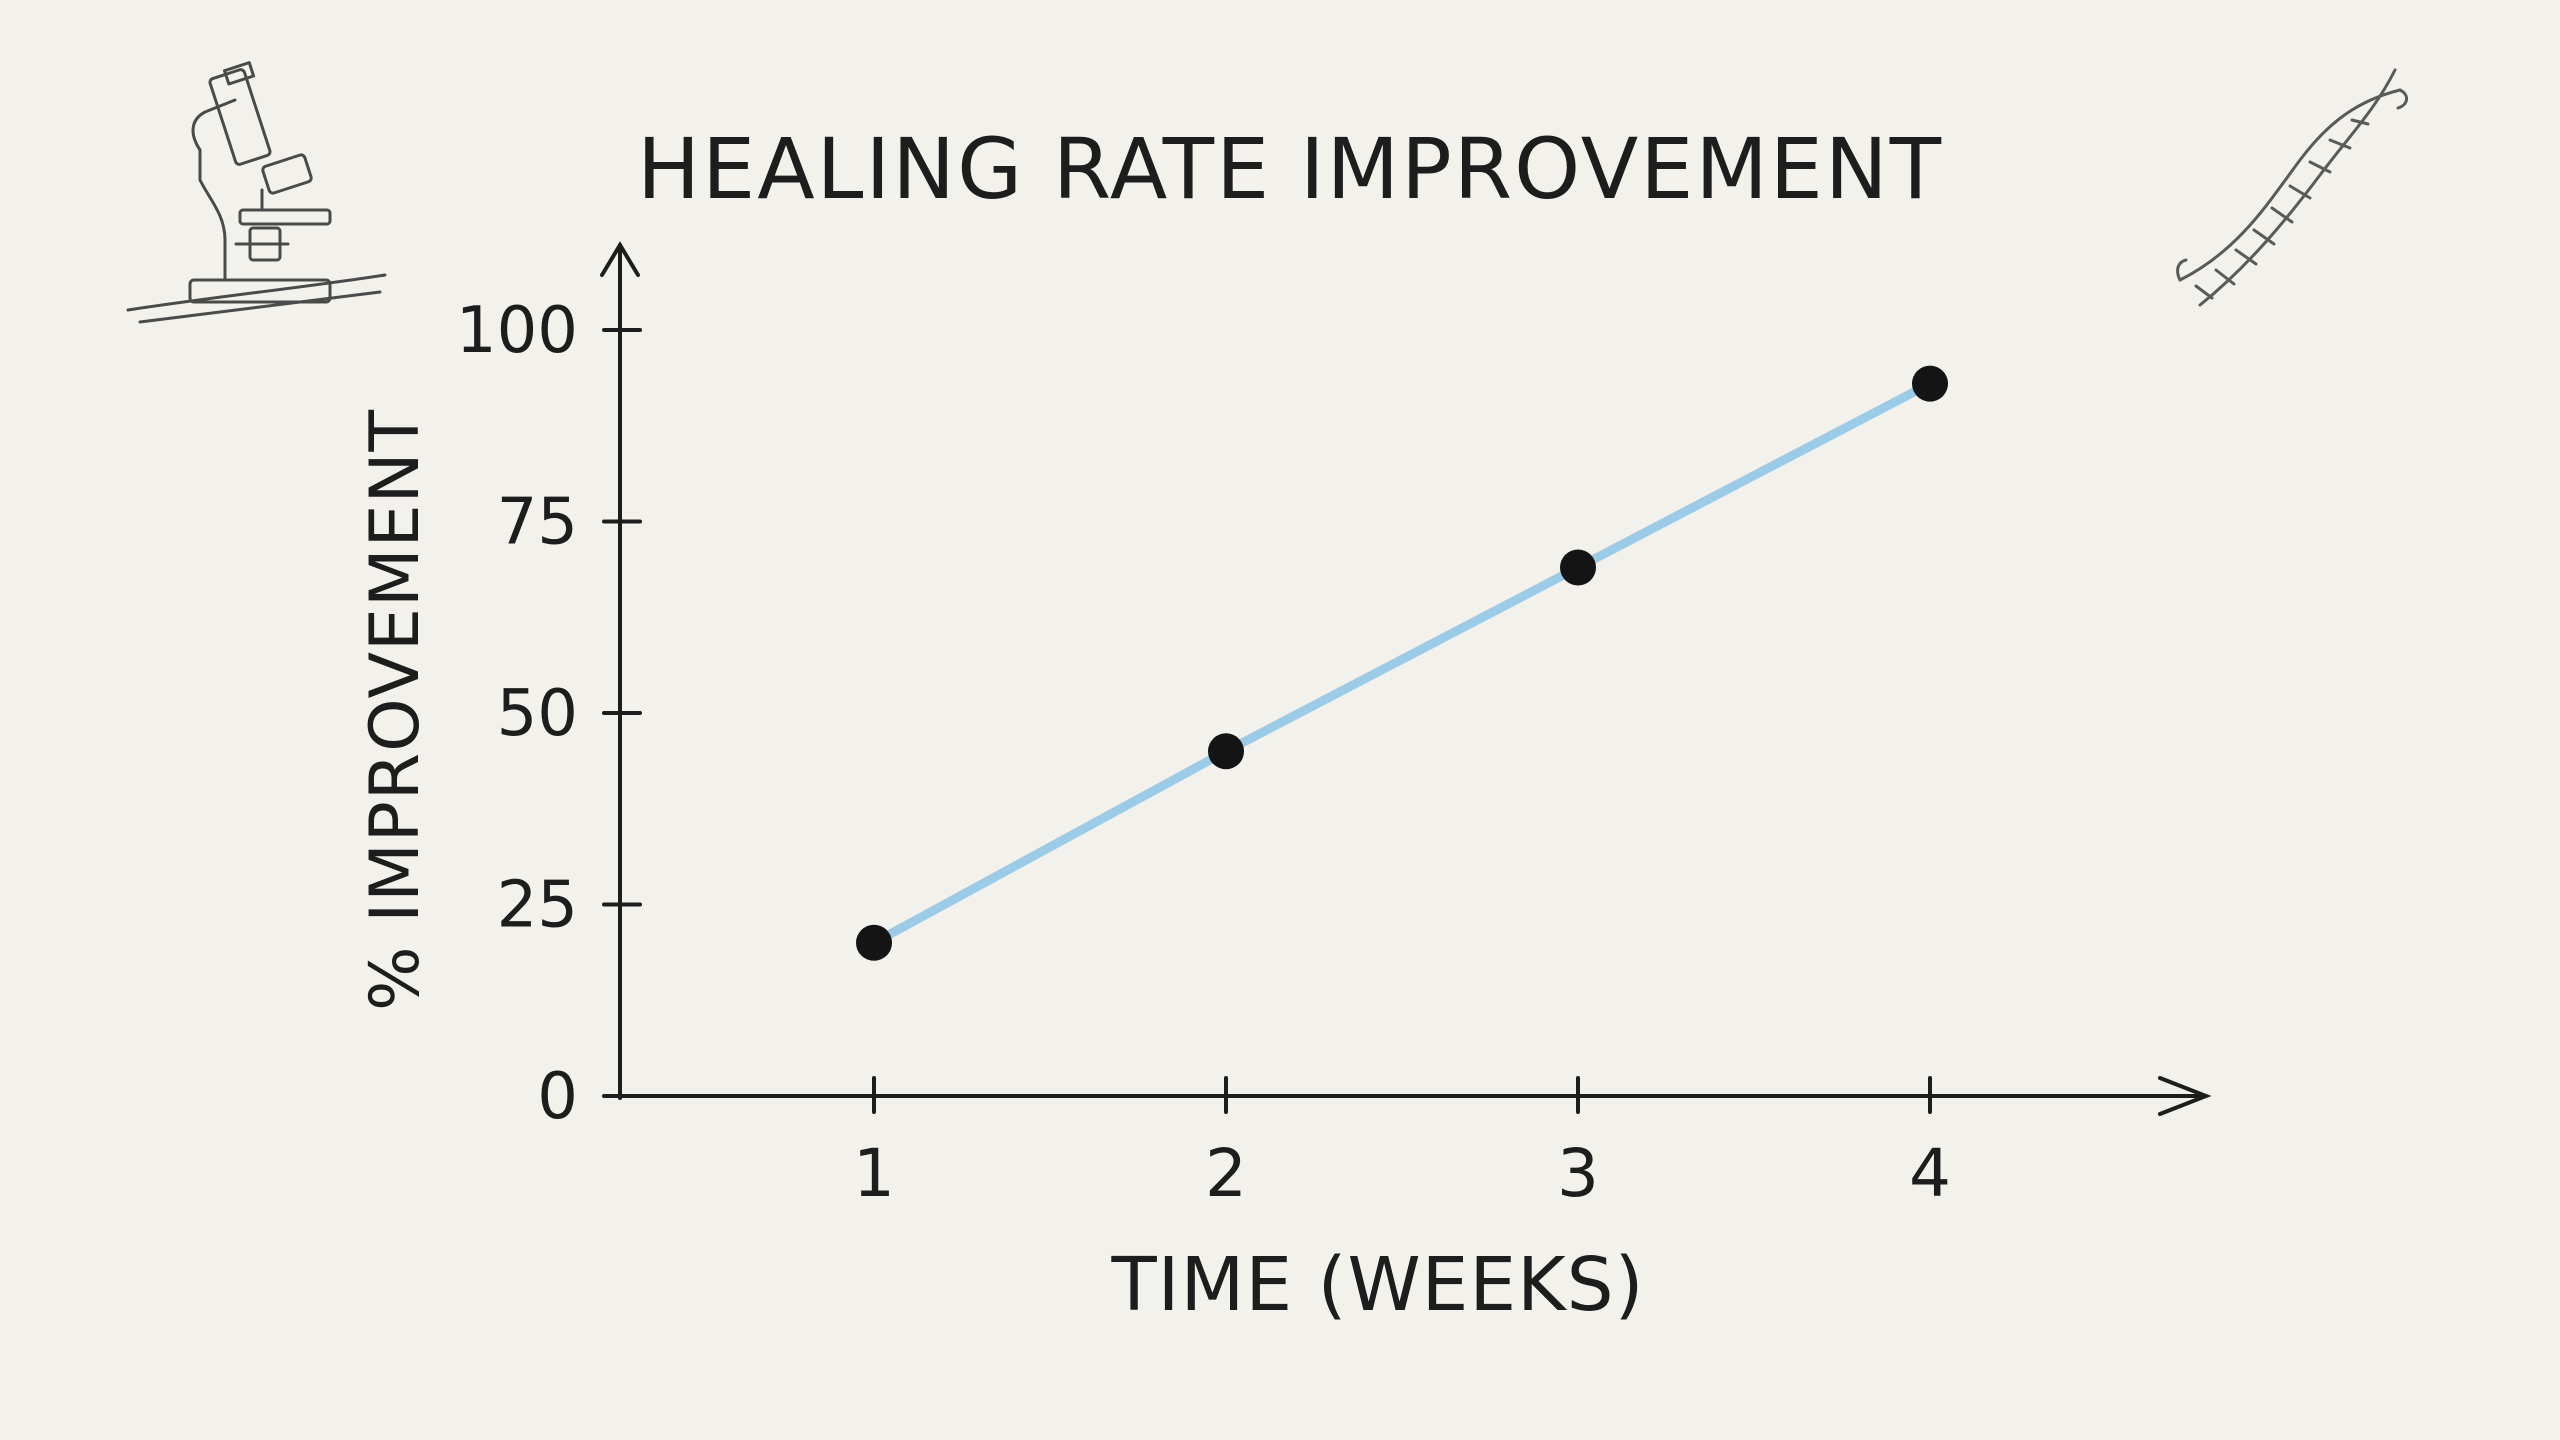 Image resolution: width=2560 pixels, height=1440 pixels. Describe the element at coordinates (256, 192) in the screenshot. I see `microscope-icon` at that location.